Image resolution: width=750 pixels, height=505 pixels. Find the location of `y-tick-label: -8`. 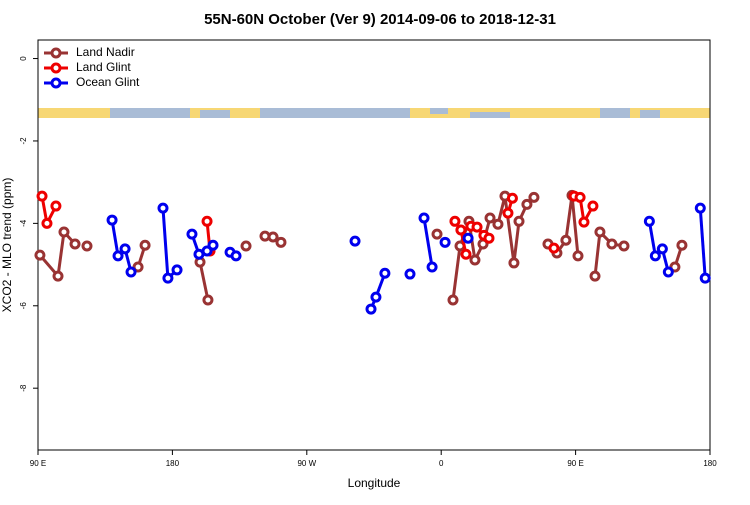

y-tick-label: -8 is located at coordinates (23, 388).